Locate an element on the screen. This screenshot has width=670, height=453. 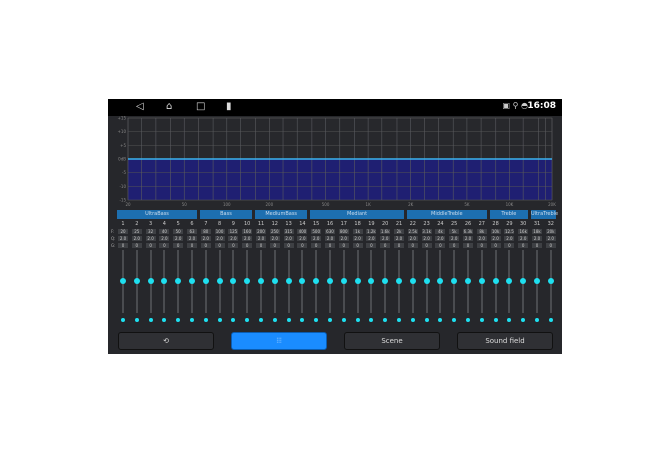
back-icon: ◁ is located at coordinates (140, 106).